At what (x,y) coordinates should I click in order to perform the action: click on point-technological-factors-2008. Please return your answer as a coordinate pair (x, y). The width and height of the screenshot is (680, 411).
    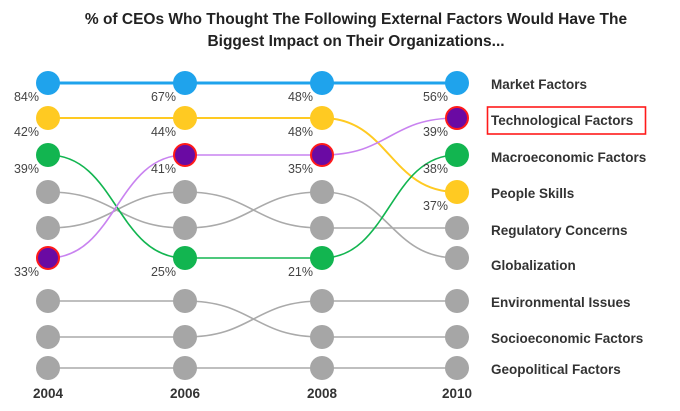
    Looking at the image, I should click on (322, 155).